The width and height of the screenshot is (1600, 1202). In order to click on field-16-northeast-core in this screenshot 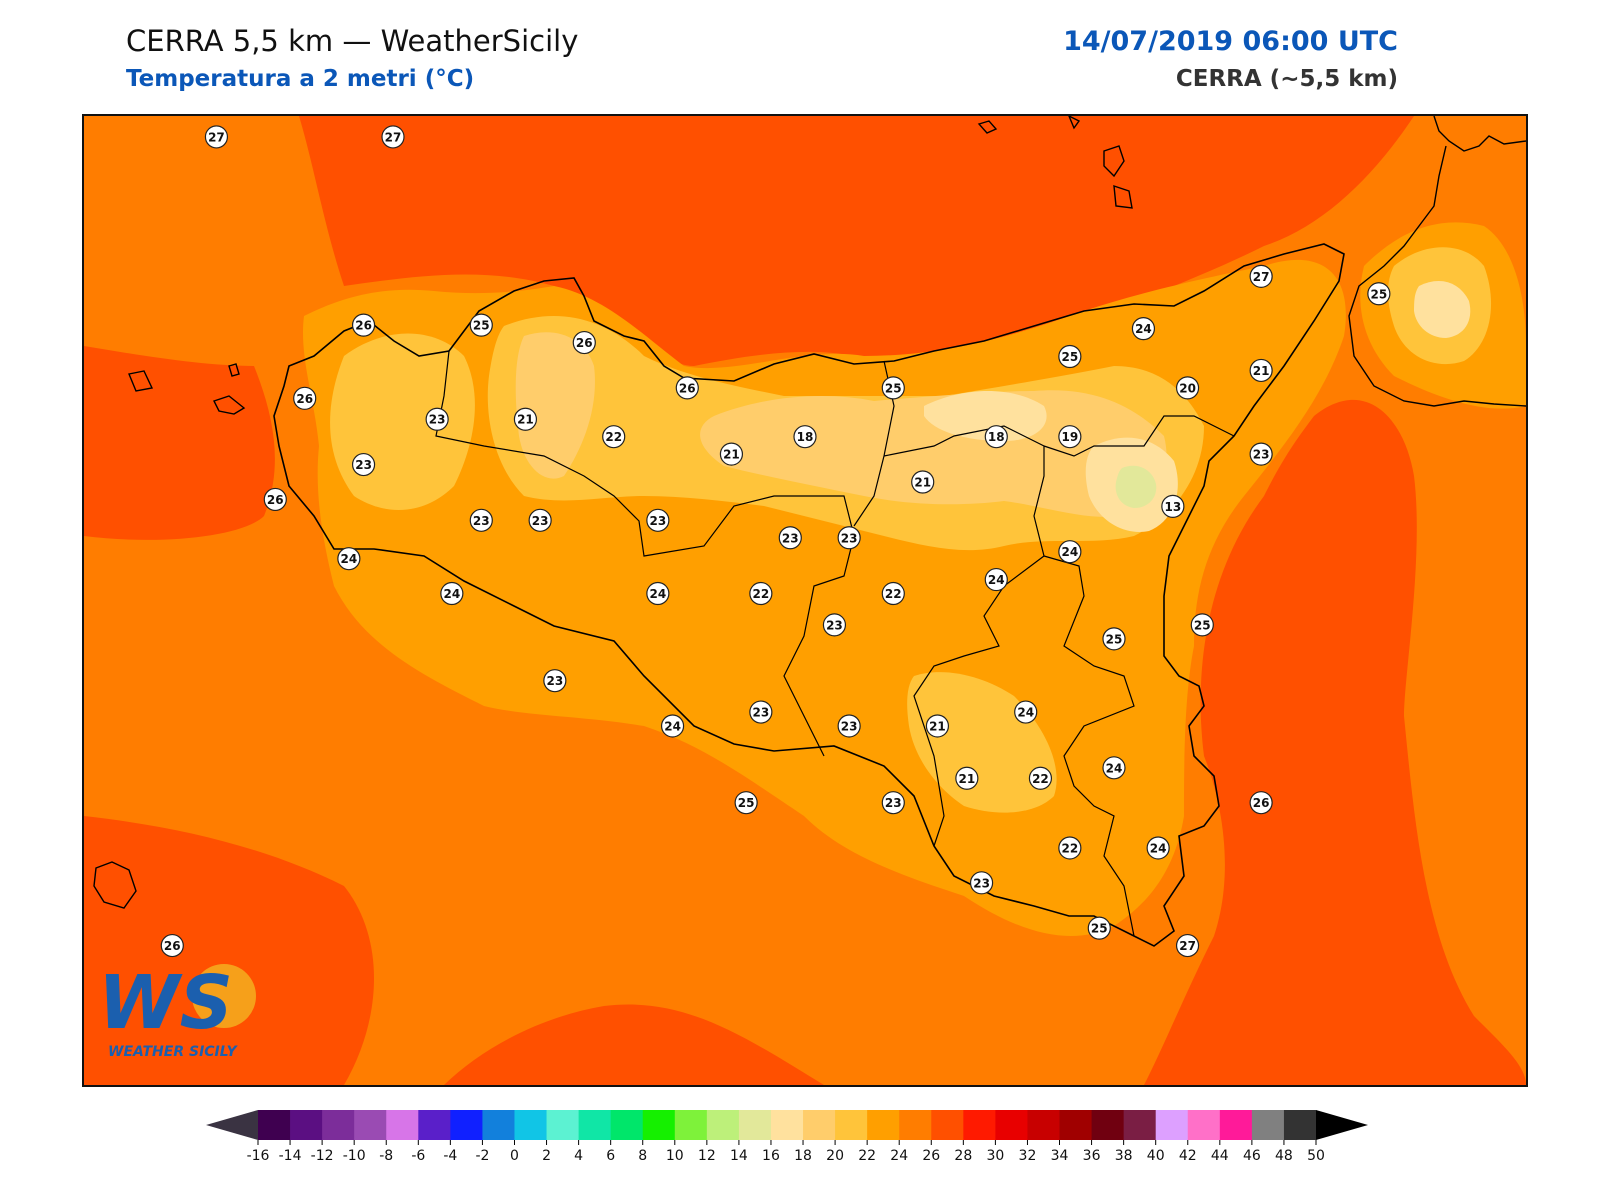, I will do `click(1442, 309)`.